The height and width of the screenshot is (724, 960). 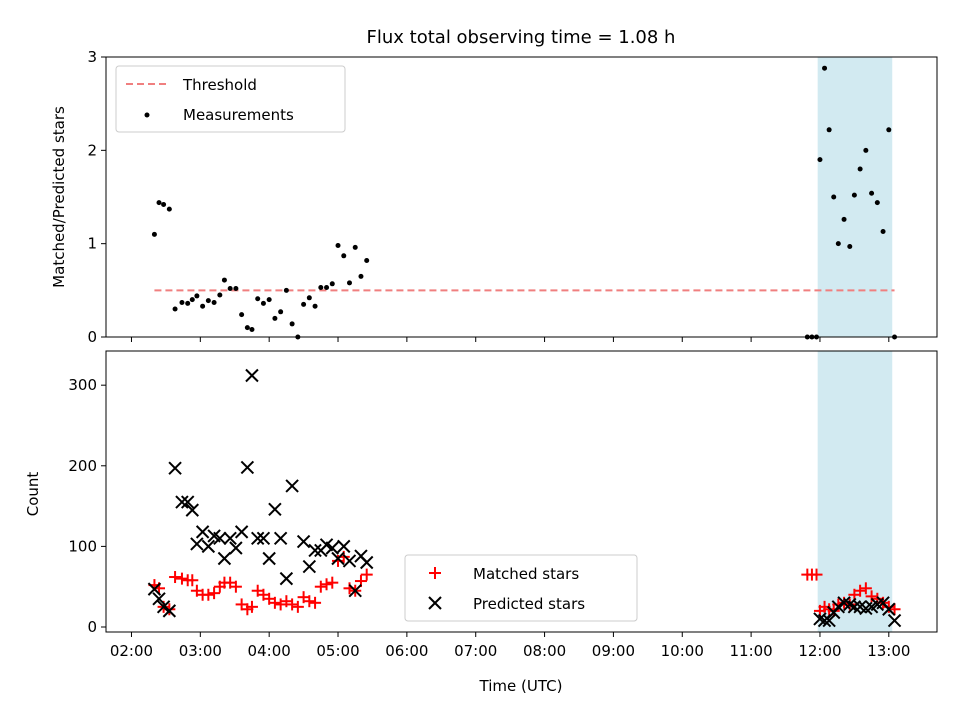 What do you see at coordinates (33, 494) in the screenshot?
I see `bottom-y-axis-label: Count` at bounding box center [33, 494].